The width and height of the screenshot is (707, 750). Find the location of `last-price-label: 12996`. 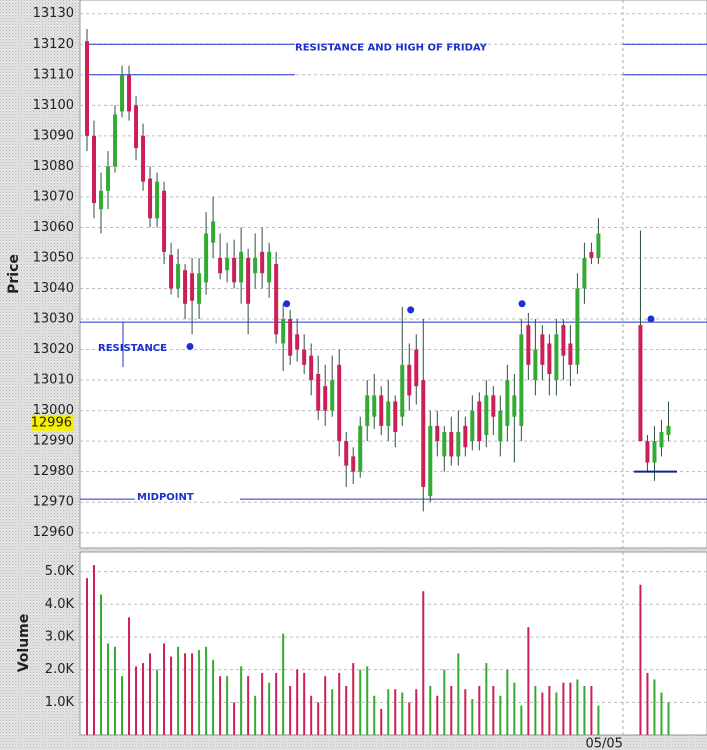

last-price-label: 12996 is located at coordinates (51, 422).